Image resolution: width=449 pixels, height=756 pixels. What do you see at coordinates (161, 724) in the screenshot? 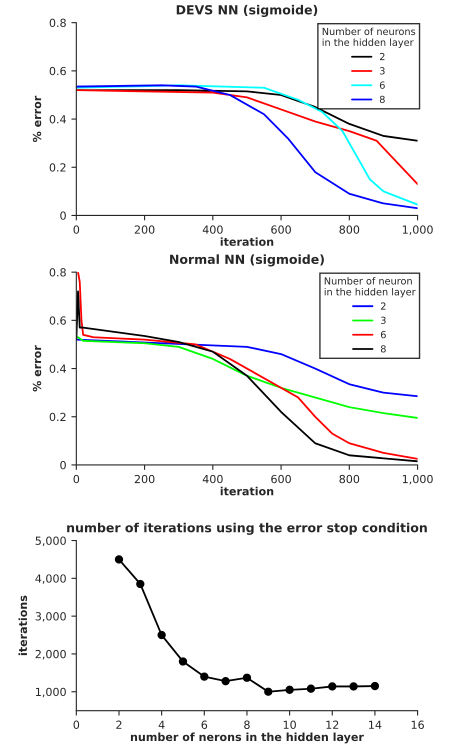
I see `x-tick-label: 4` at bounding box center [161, 724].